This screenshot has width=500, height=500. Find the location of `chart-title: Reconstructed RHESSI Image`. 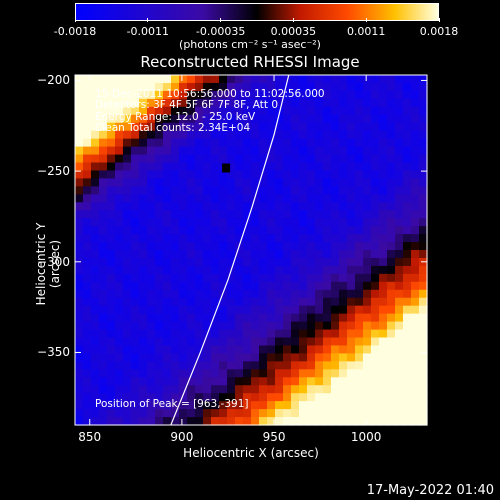

chart-title: Reconstructed RHESSI Image is located at coordinates (250, 62).